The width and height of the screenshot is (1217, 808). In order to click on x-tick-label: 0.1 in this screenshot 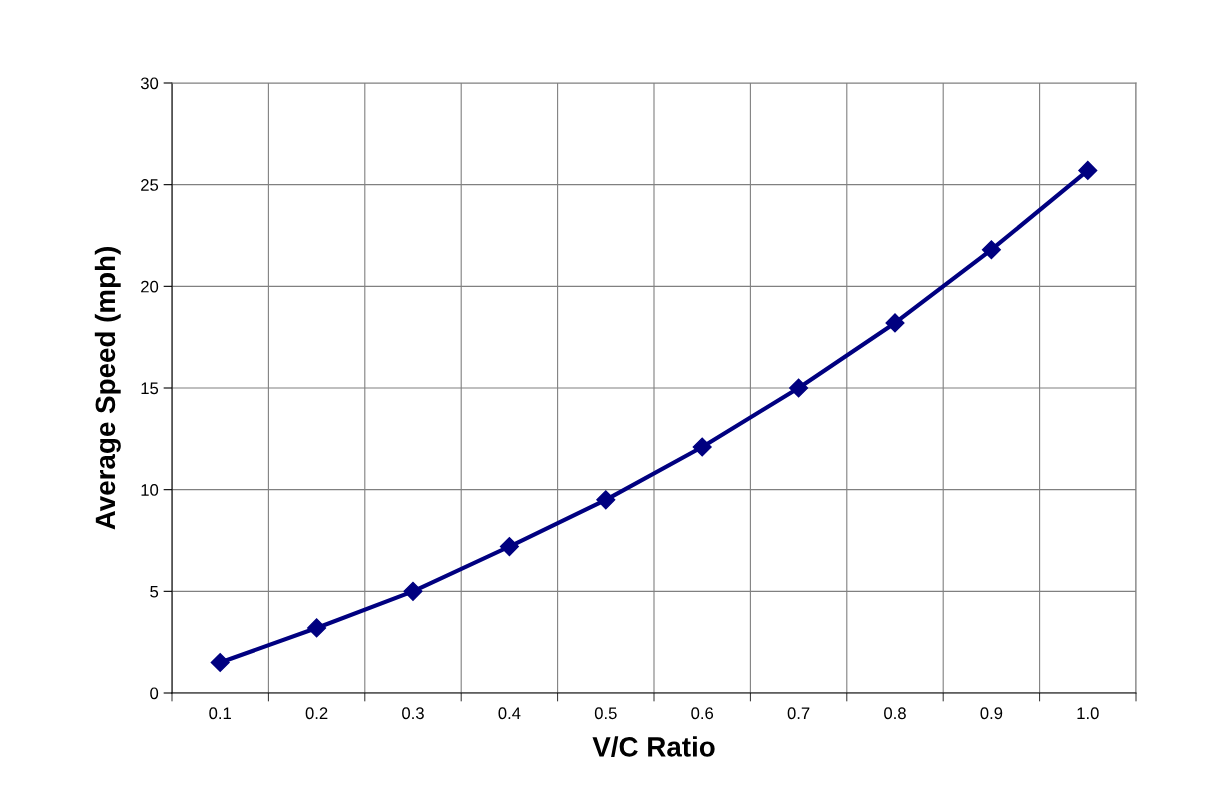, I will do `click(220, 713)`.